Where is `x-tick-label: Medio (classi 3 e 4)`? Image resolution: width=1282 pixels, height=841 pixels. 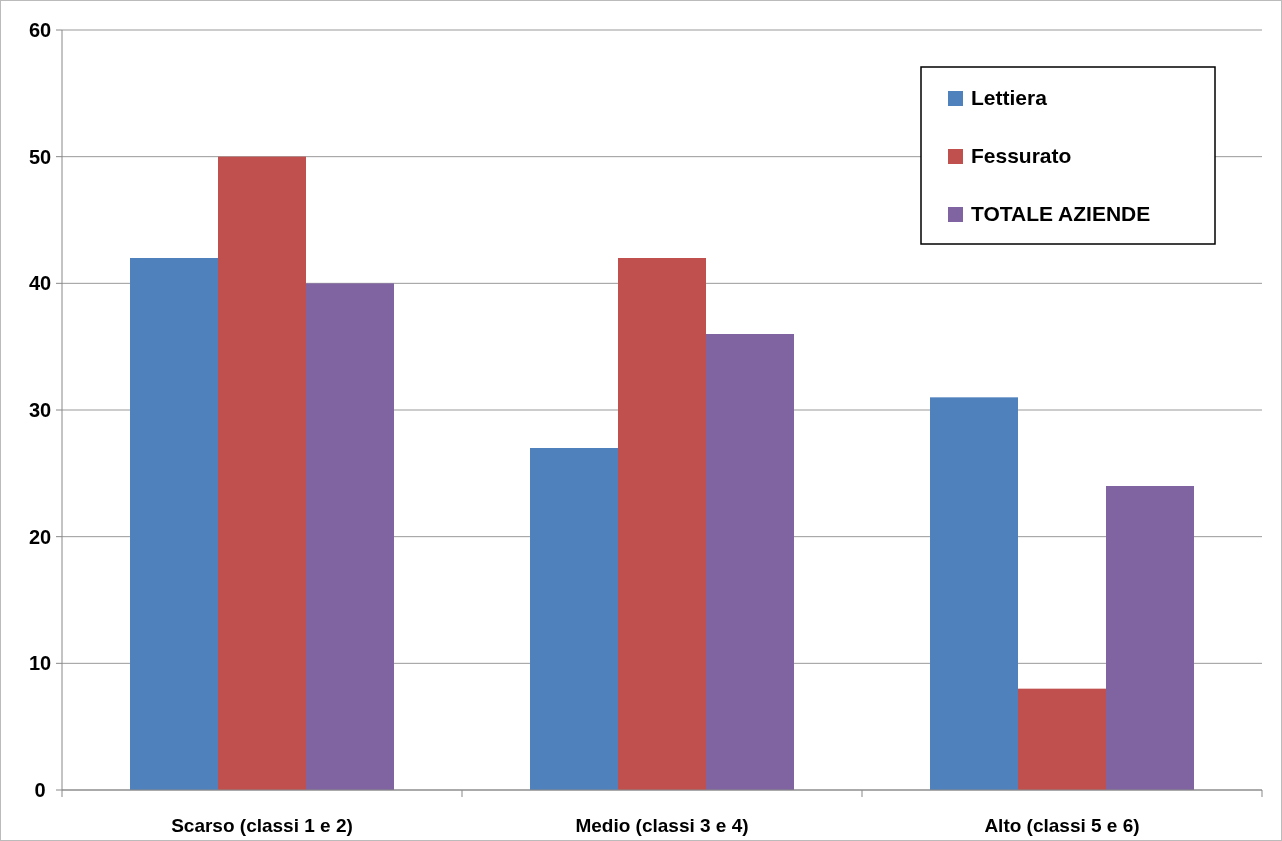
x-tick-label: Medio (classi 3 e 4) is located at coordinates (662, 825).